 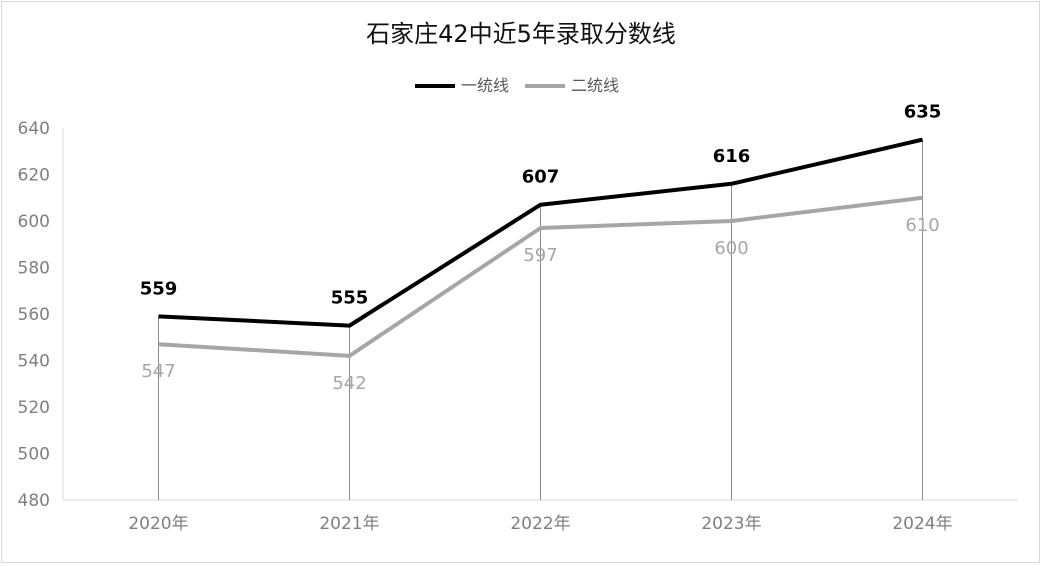 I want to click on y-tick-label: 640, so click(x=34, y=129).